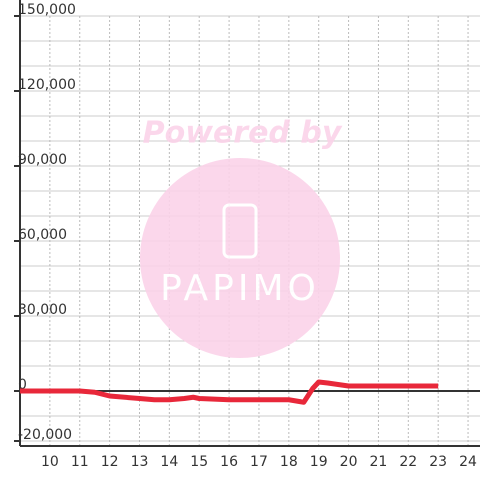 This screenshot has width=480, height=480. I want to click on watermark-logo: PAPIMO, so click(240, 288).